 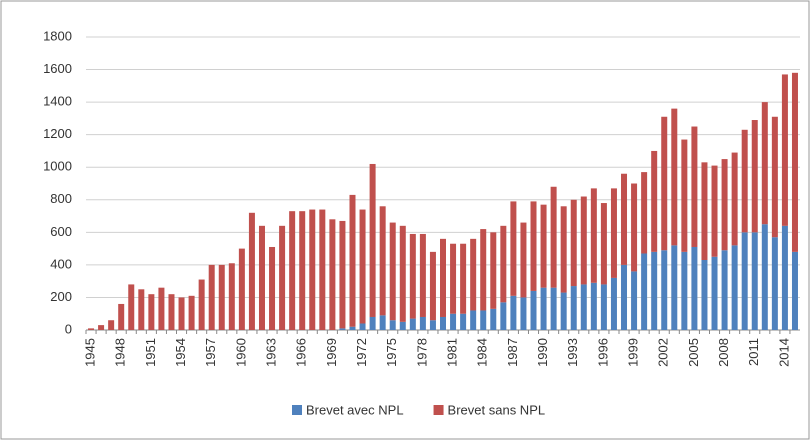 I want to click on x-tick-label: 1999, so click(x=633, y=352).